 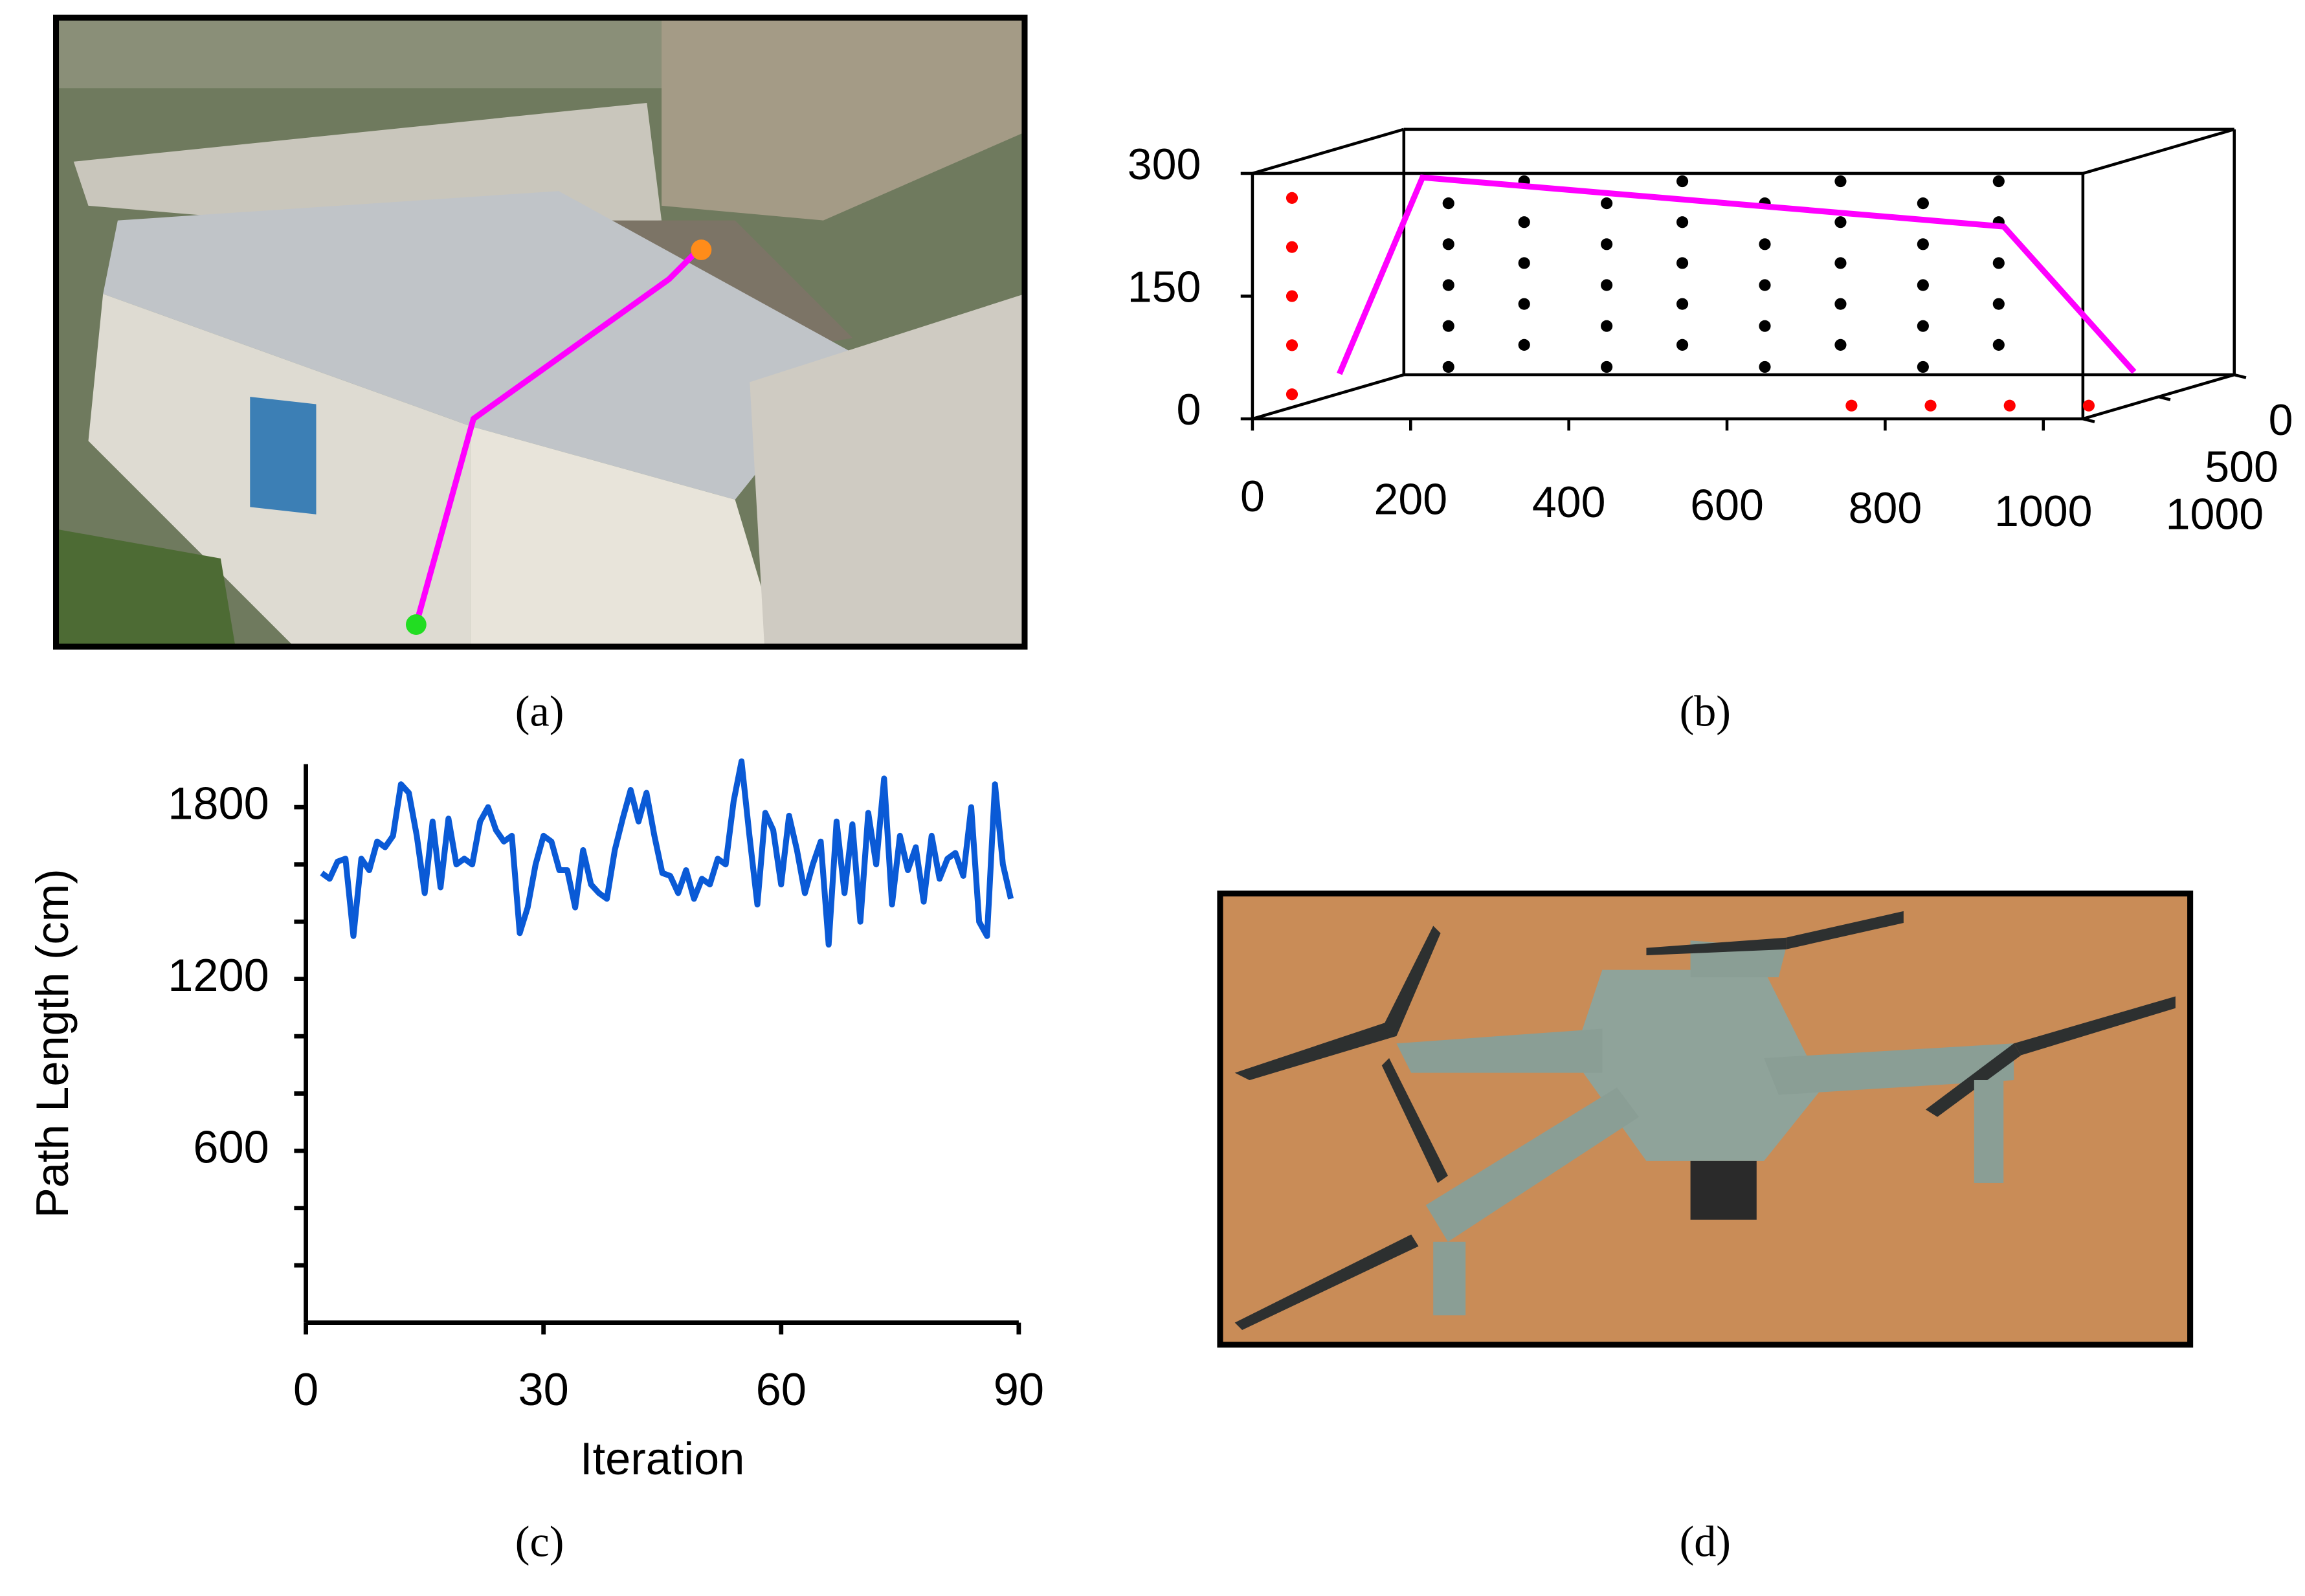 What do you see at coordinates (701, 250) in the screenshot?
I see `end-point` at bounding box center [701, 250].